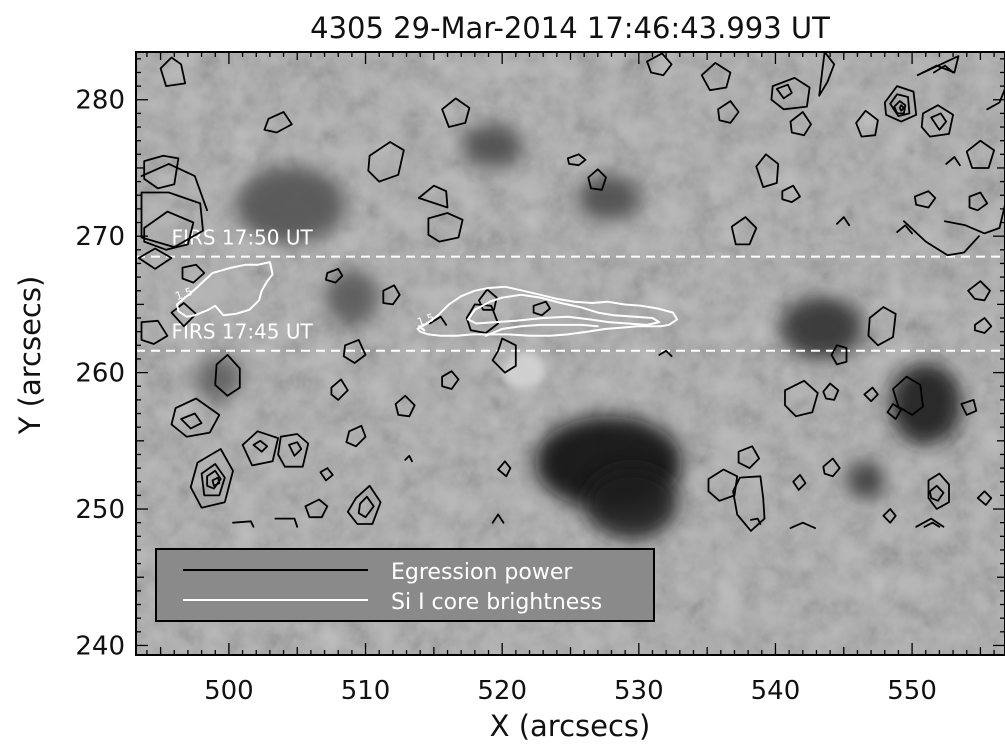  Describe the element at coordinates (639, 691) in the screenshot. I see `x-tick-label: 530` at that location.